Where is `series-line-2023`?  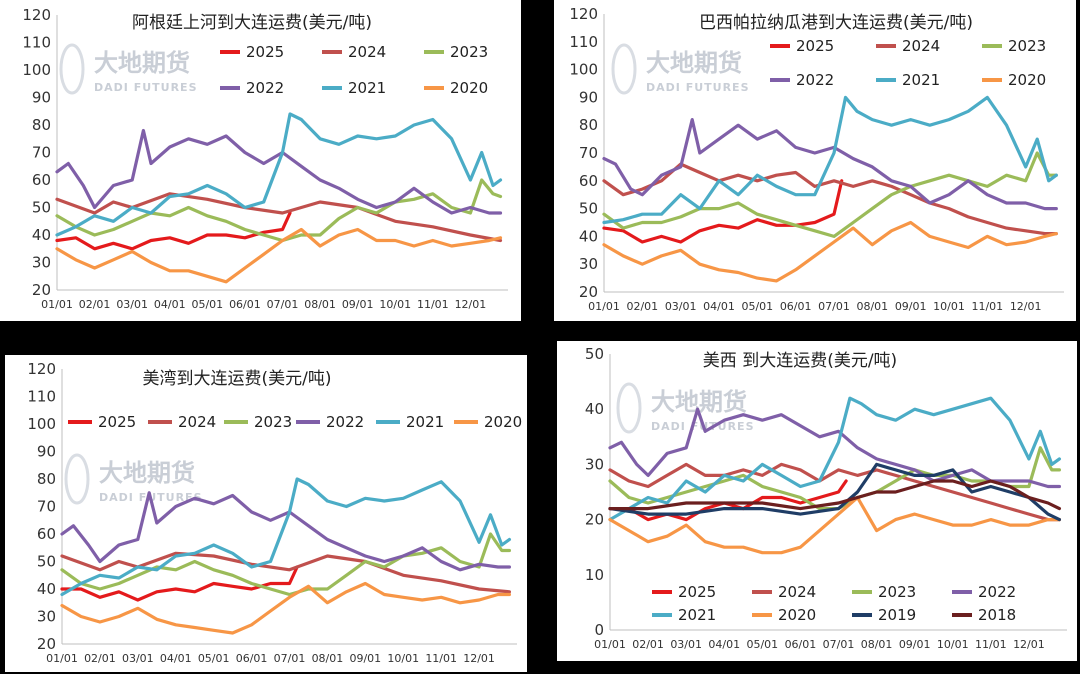 series-line-2023 is located at coordinates (834, 478).